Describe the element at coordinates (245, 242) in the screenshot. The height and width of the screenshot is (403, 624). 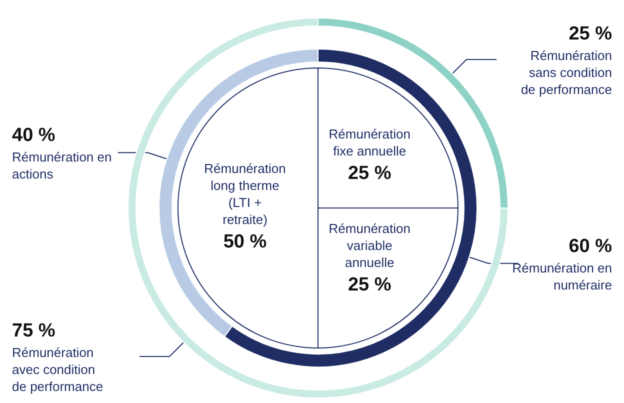
I see `data-label: 50 %` at that location.